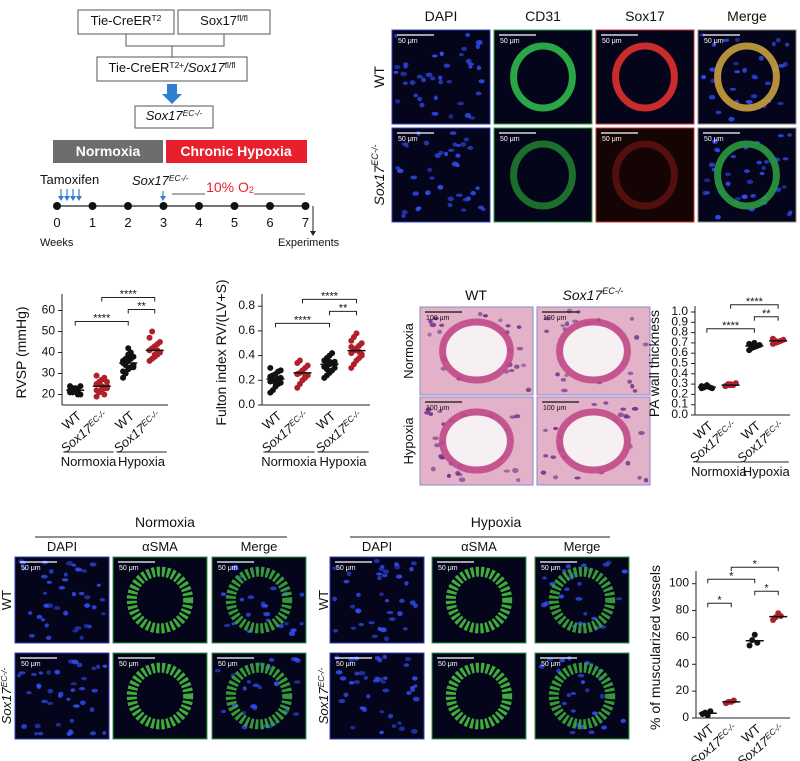 The height and width of the screenshot is (761, 800). I want to click on y-tick-label: 0.1, so click(679, 404).